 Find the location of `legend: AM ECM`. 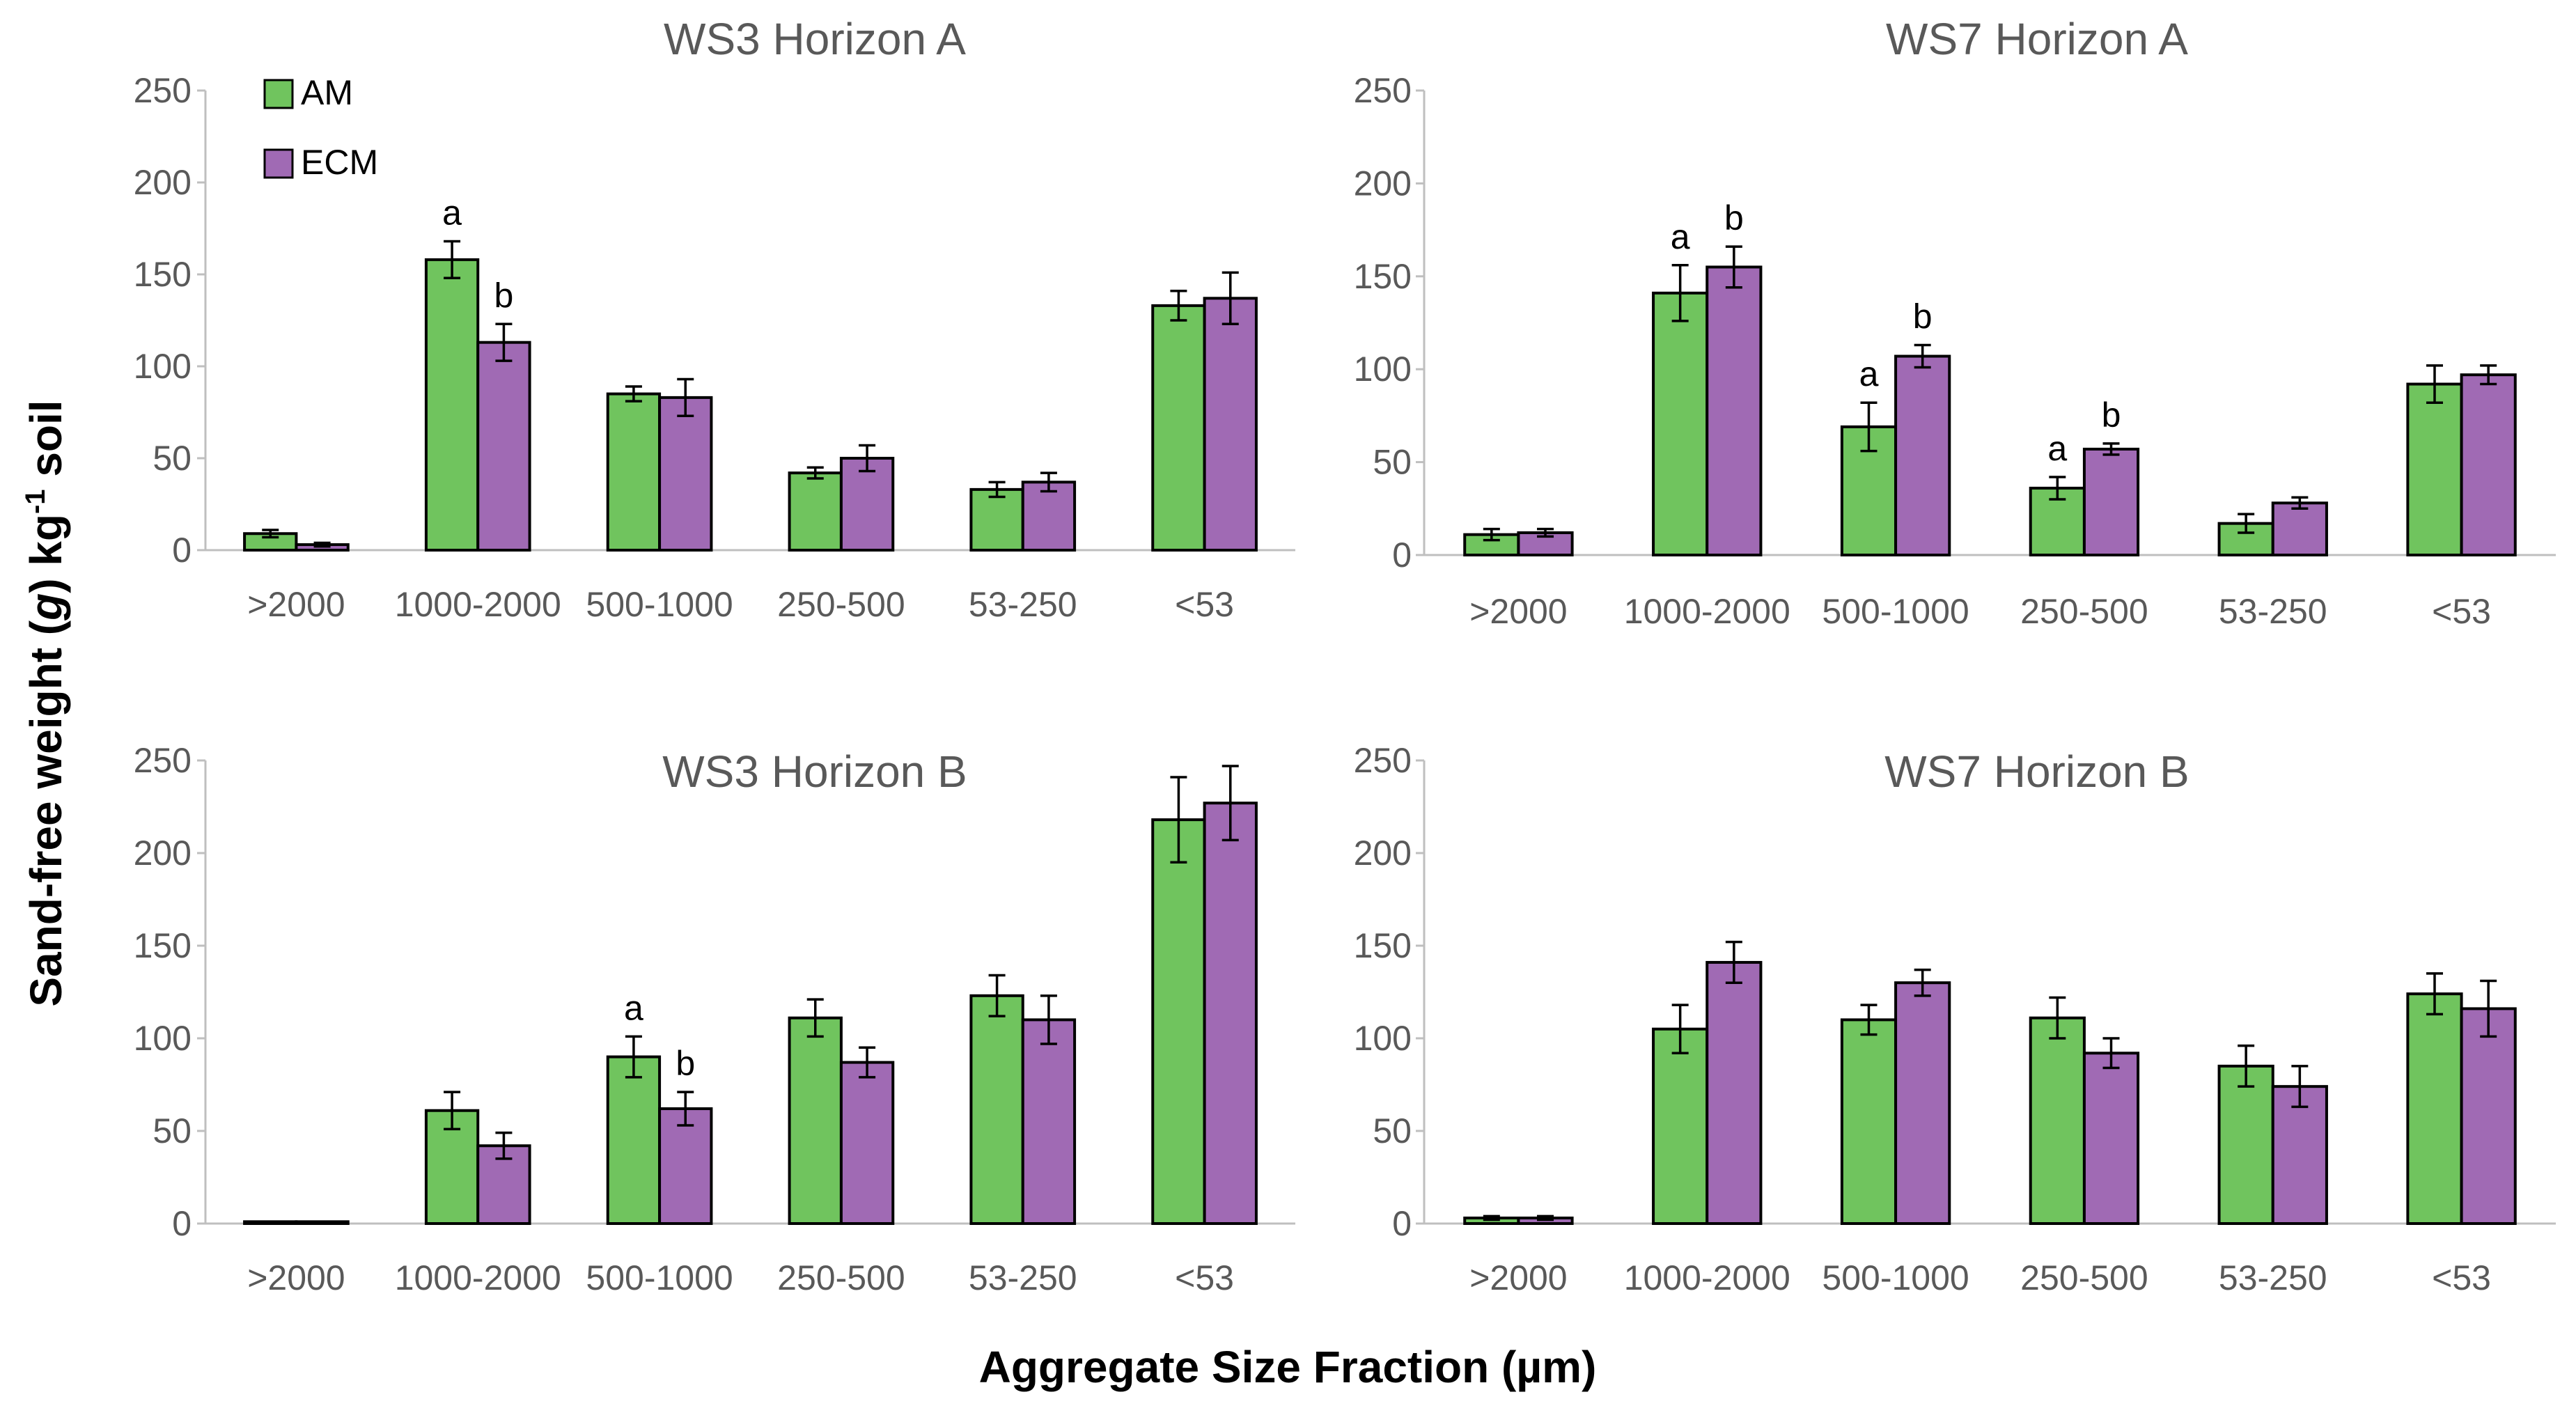

legend: AM ECM is located at coordinates (320, 127).